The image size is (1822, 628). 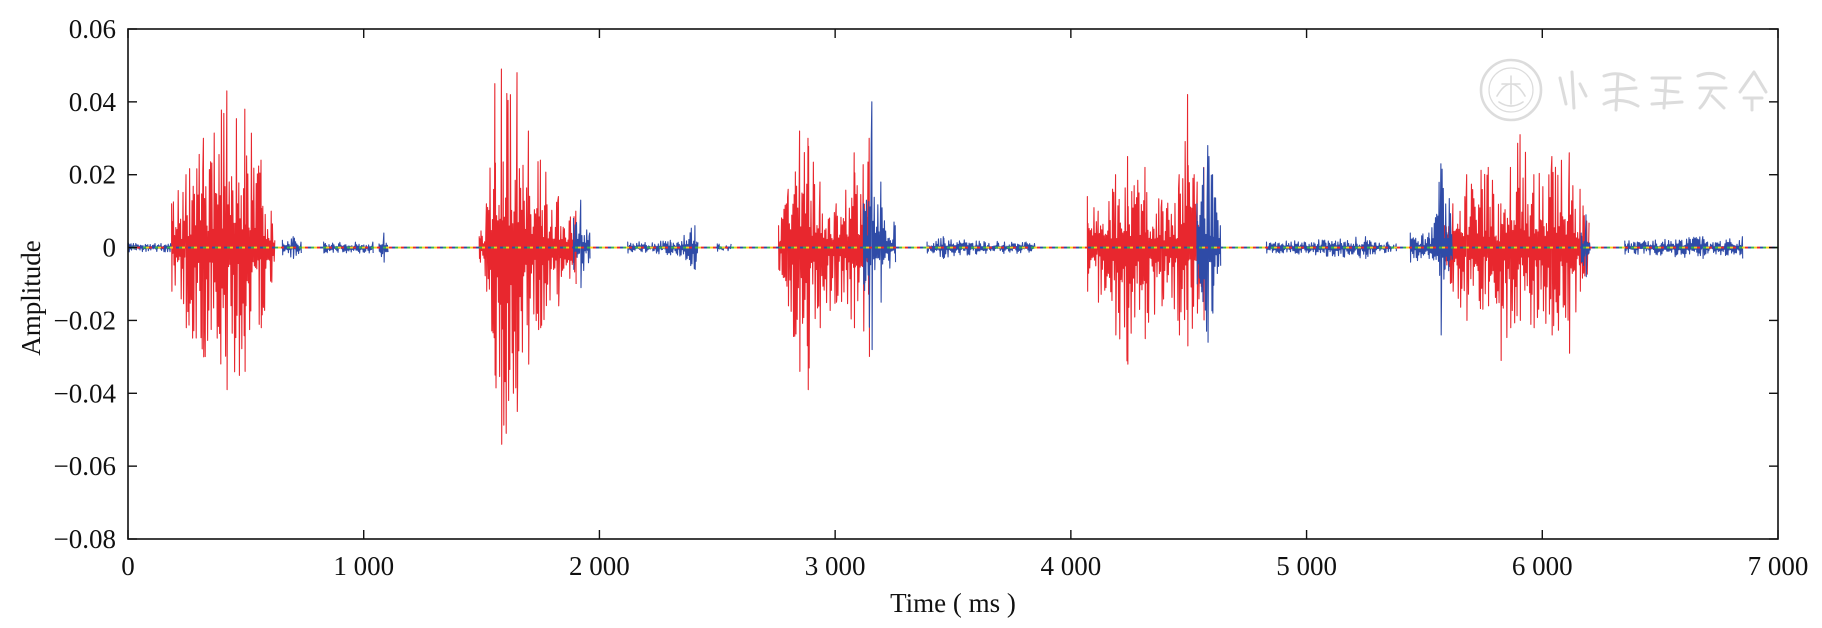 What do you see at coordinates (1663, 91) in the screenshot?
I see `watermark-lettering` at bounding box center [1663, 91].